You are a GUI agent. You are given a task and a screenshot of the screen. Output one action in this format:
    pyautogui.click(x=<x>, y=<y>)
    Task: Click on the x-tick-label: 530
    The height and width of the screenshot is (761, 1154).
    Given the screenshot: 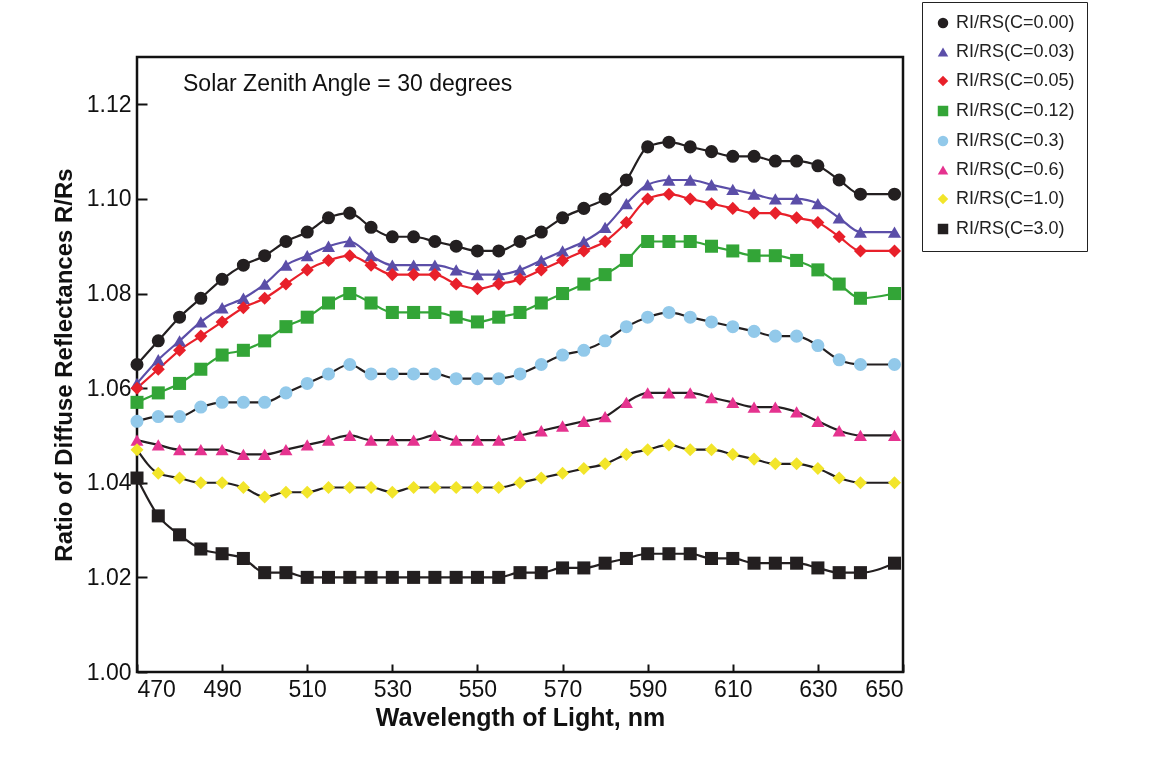 What is the action you would take?
    pyautogui.click(x=393, y=688)
    